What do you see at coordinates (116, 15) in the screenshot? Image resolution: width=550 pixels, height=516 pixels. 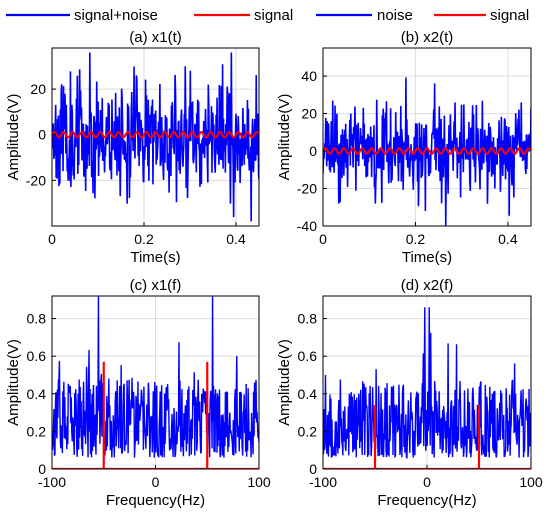 I see `legend-label: signal+noise` at bounding box center [116, 15].